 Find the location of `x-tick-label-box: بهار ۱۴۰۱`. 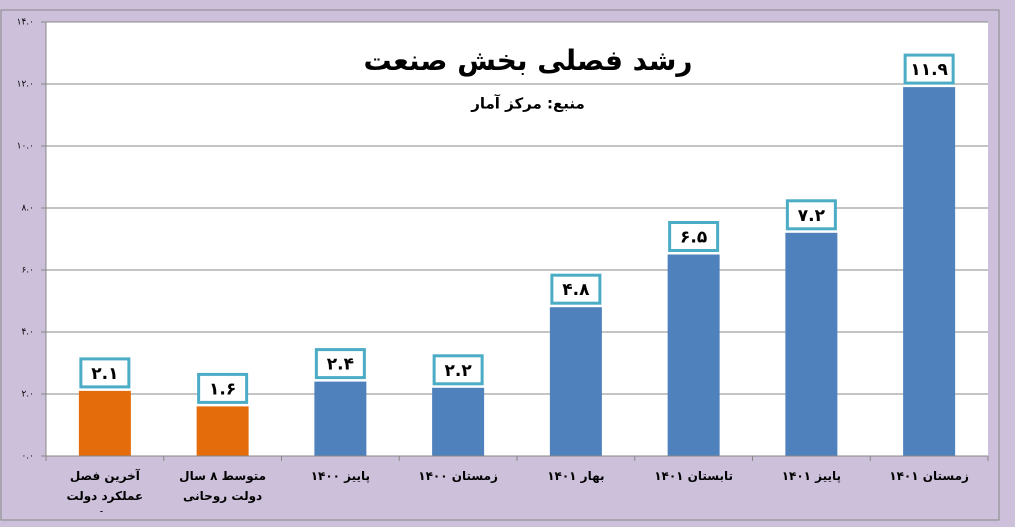

x-tick-label-box: بهار ۱۴۰۱ is located at coordinates (576, 476).